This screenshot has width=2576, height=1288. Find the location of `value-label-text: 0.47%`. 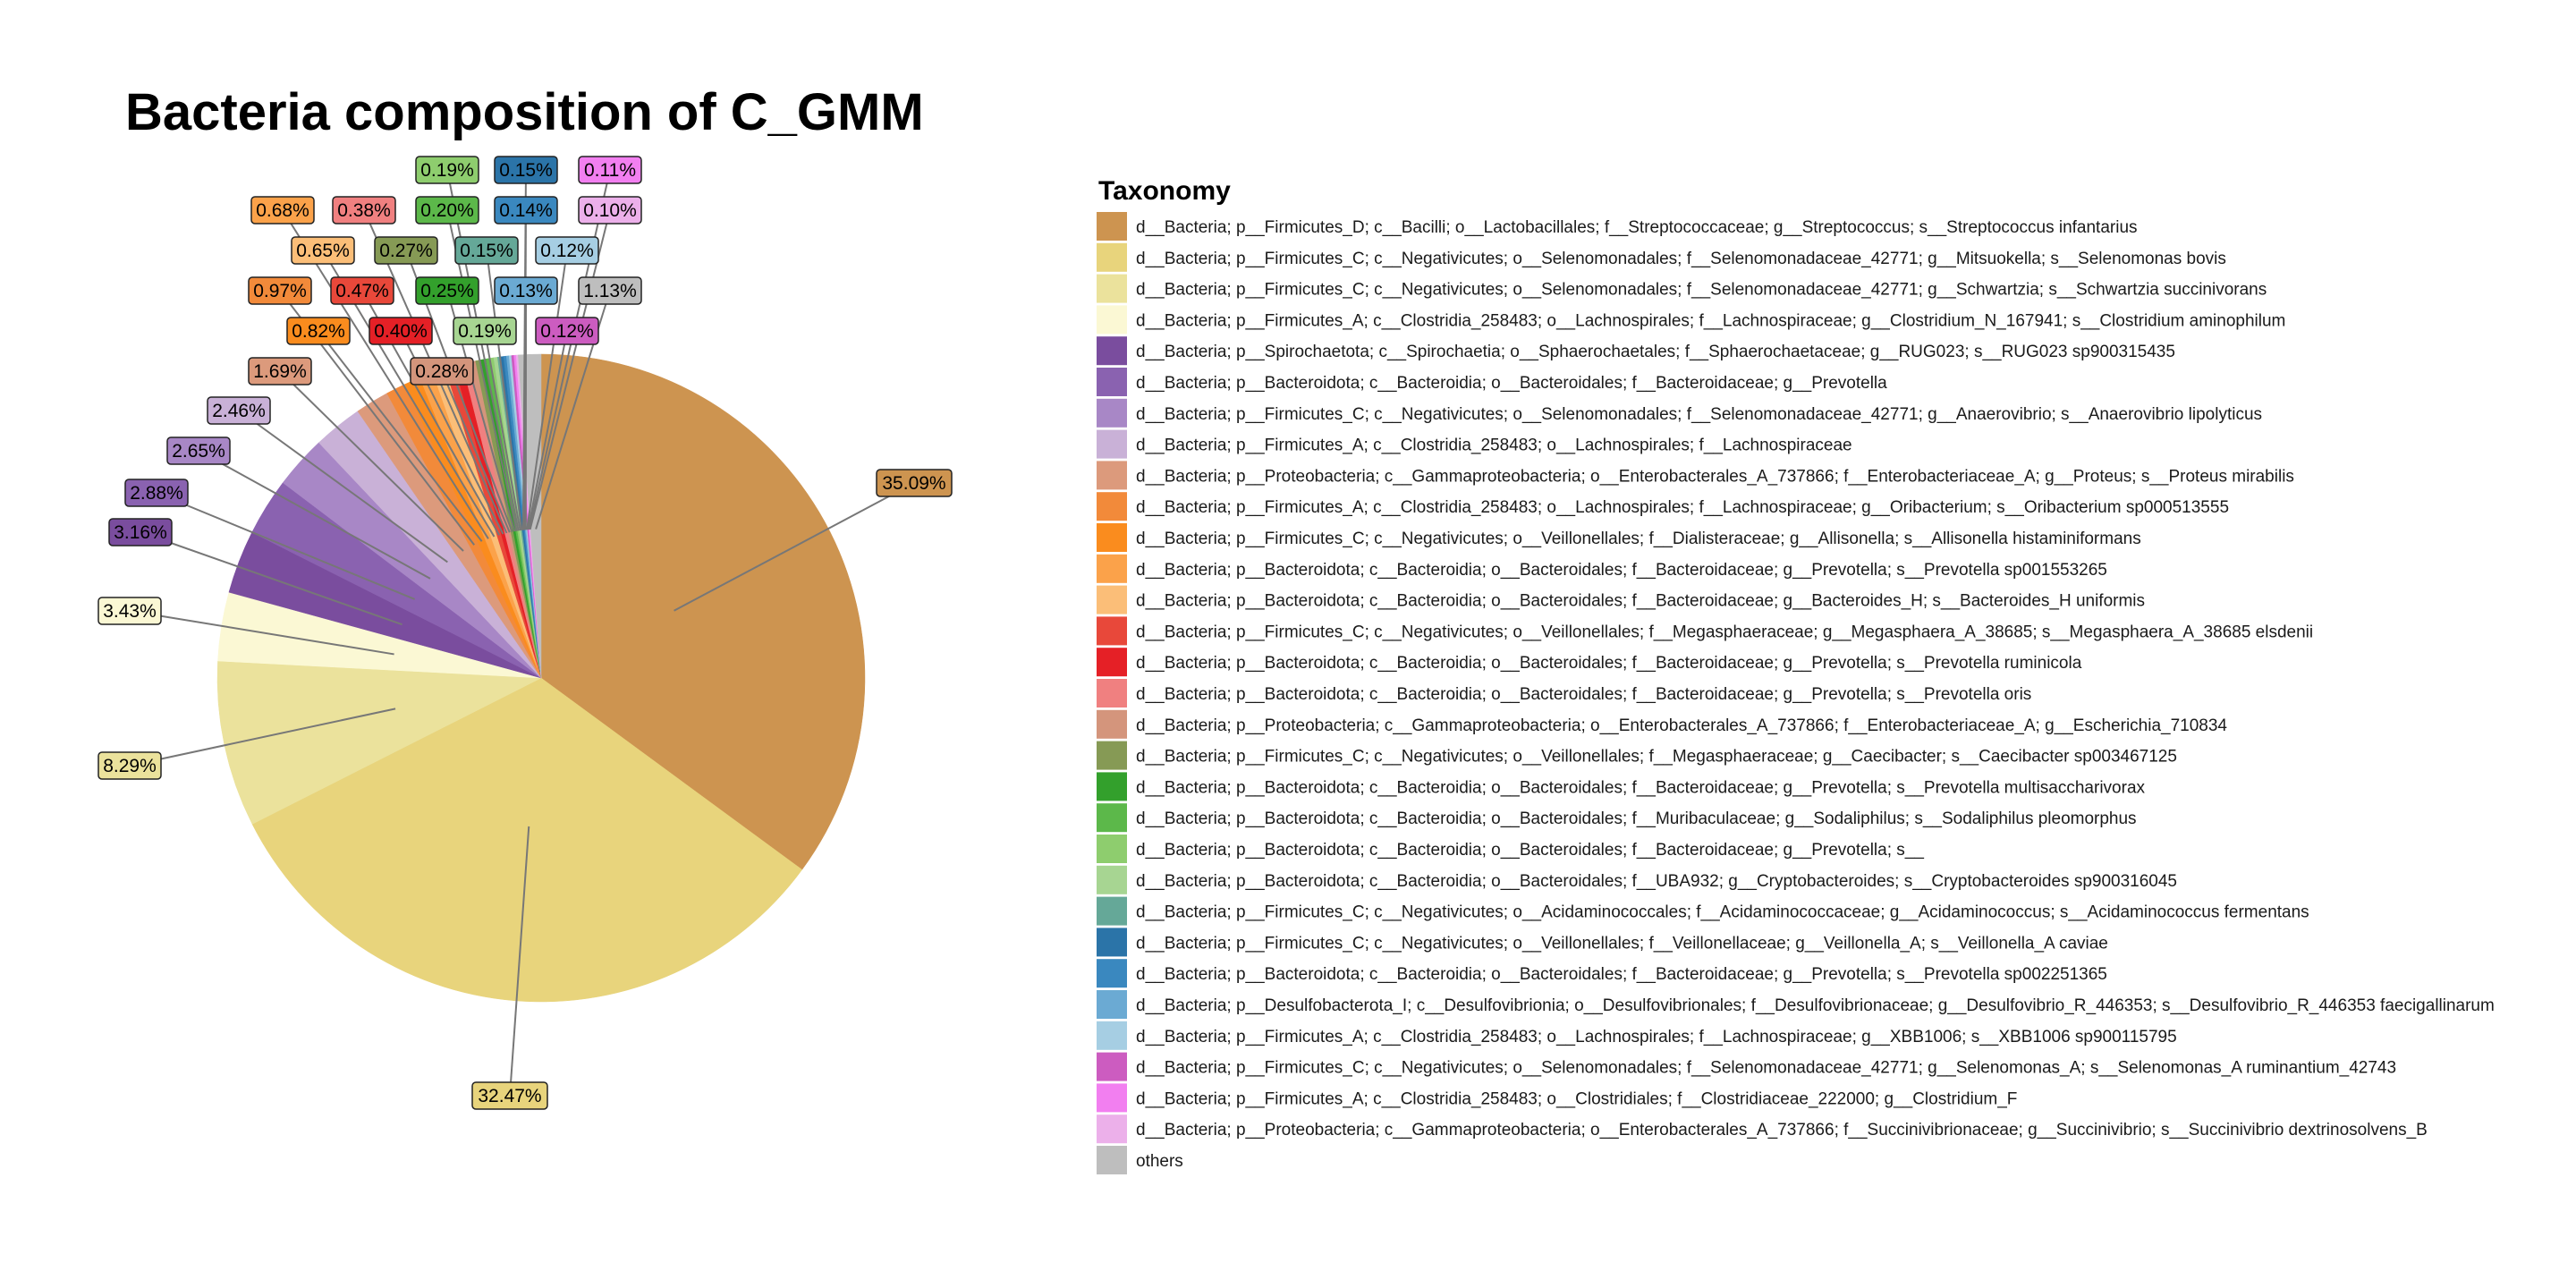

value-label-text: 0.47% is located at coordinates (362, 291).